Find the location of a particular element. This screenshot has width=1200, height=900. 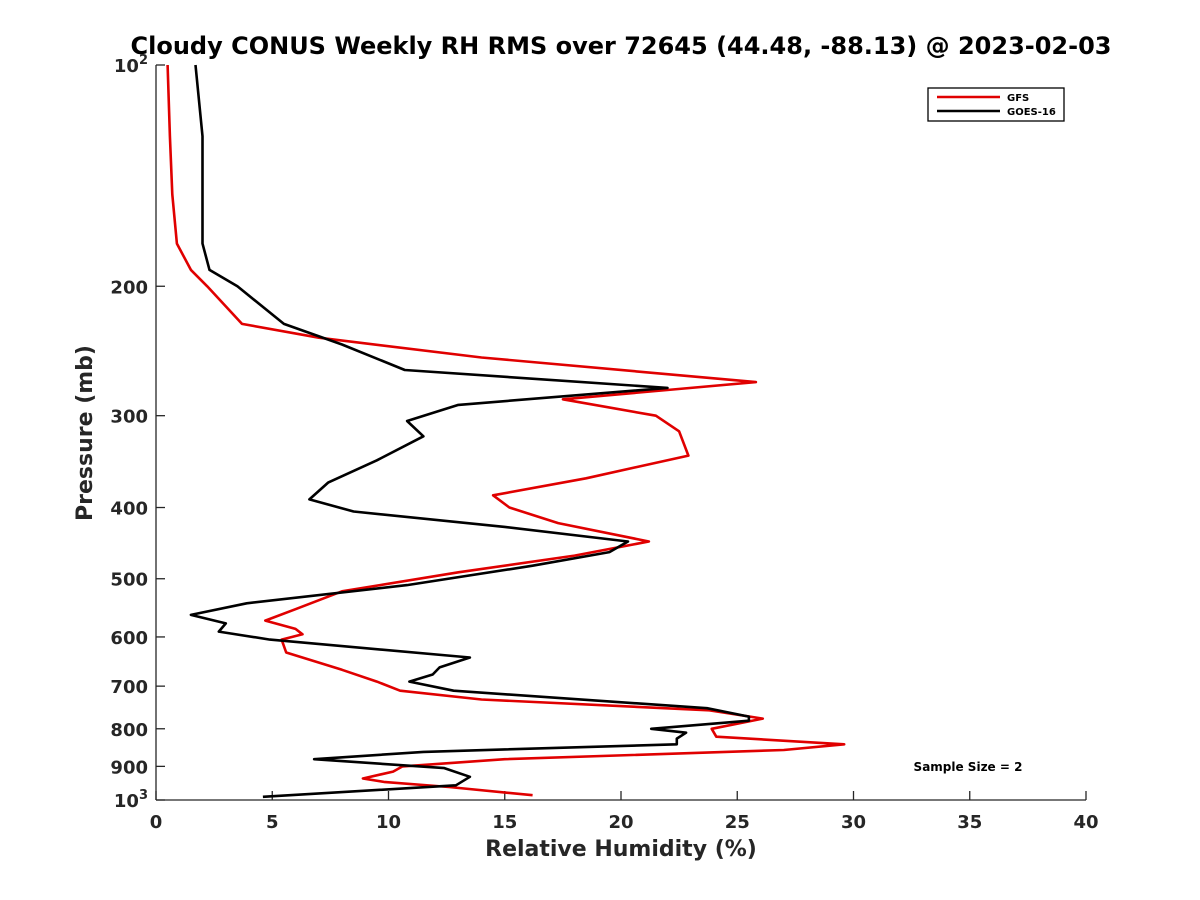

x-axis-label: Relative Humidity (%) is located at coordinates (621, 849).